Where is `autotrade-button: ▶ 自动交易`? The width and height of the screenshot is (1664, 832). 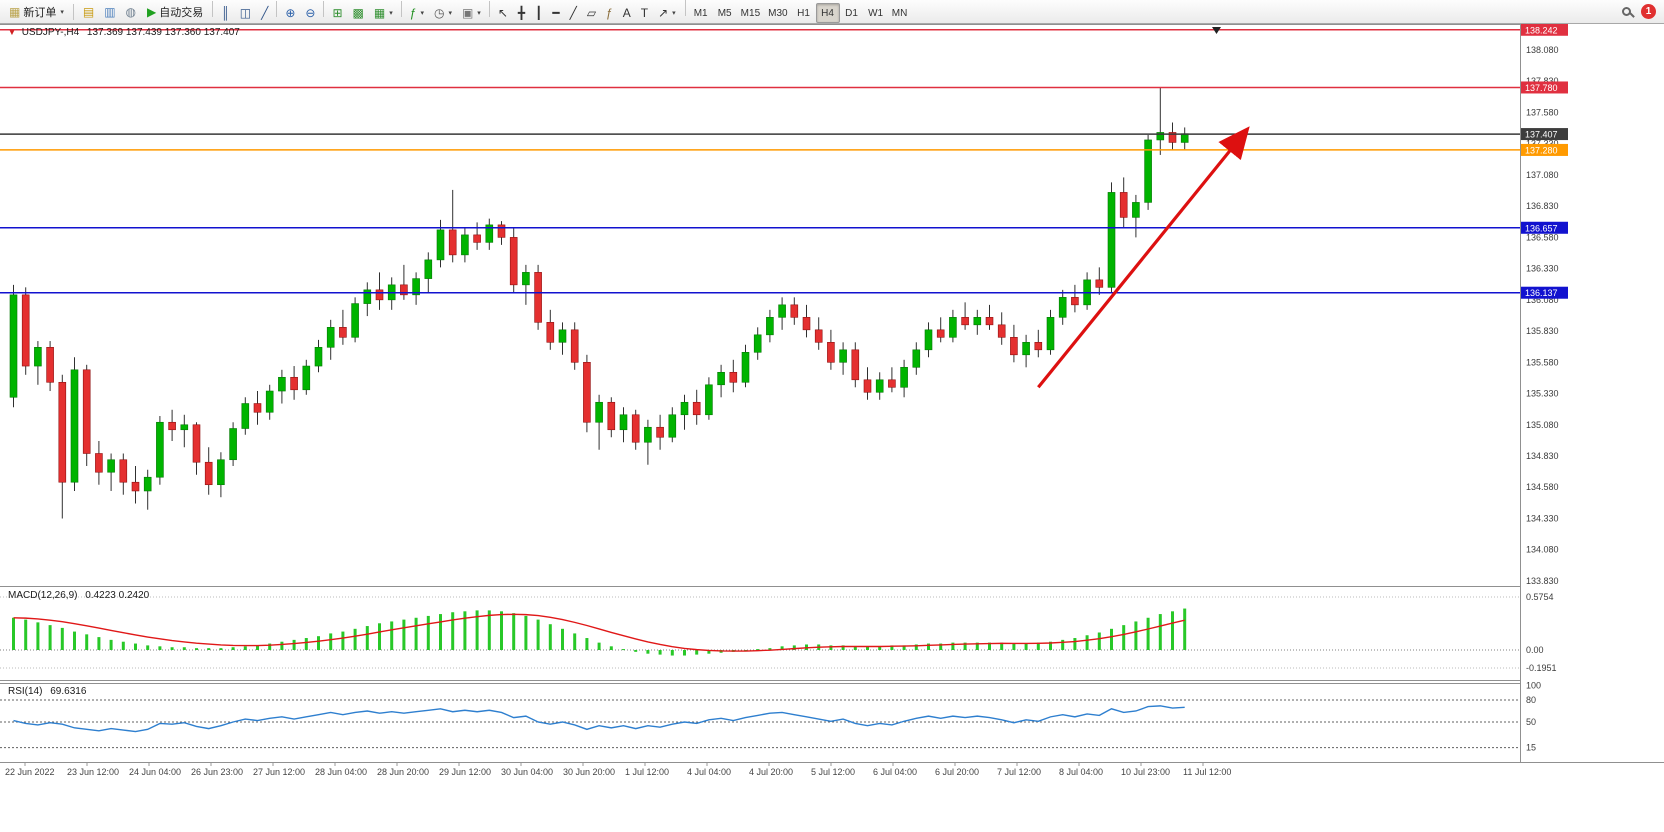 autotrade-button: ▶ 自动交易 is located at coordinates (175, 12).